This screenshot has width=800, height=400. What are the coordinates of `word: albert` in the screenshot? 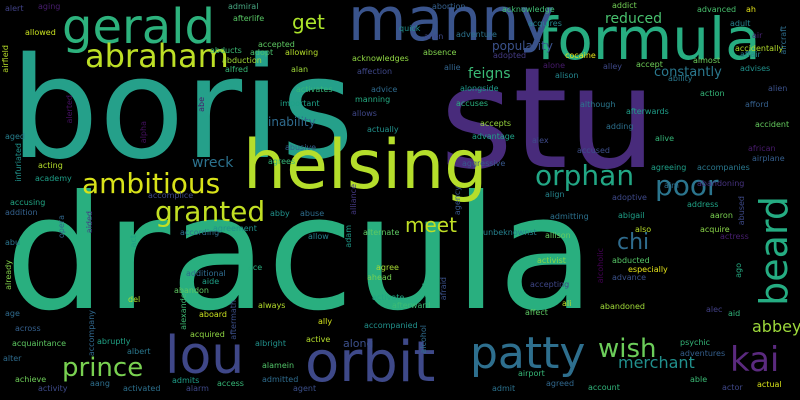 It's located at (139, 351).